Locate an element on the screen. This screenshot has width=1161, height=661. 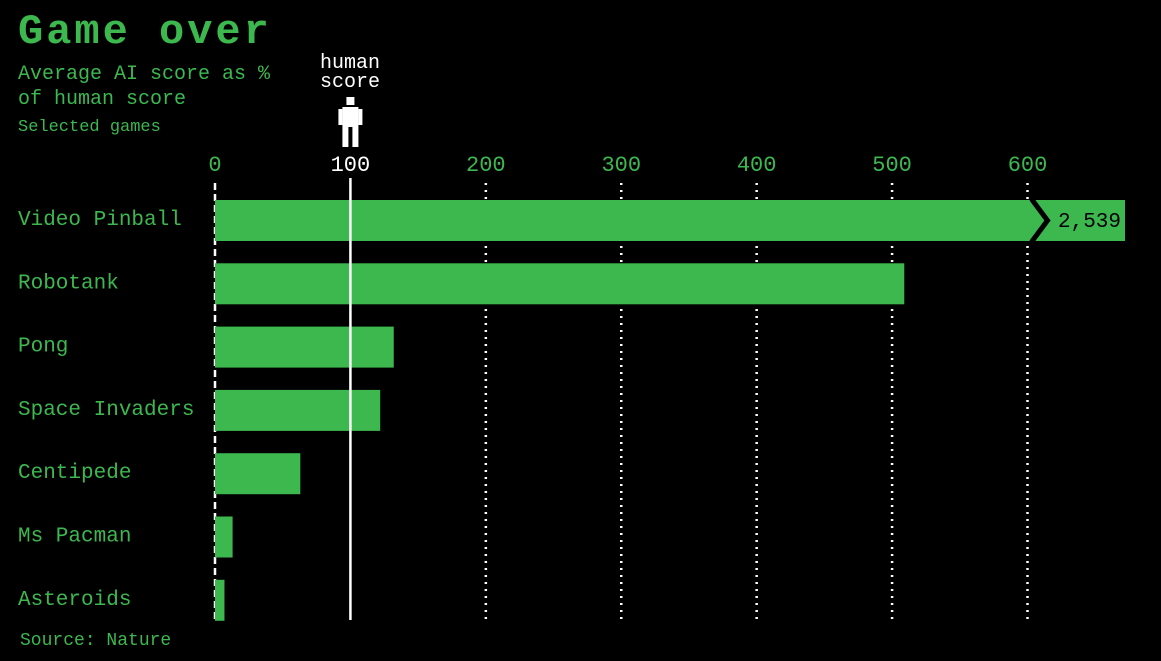
axis-break is located at coordinates (1040, 220).